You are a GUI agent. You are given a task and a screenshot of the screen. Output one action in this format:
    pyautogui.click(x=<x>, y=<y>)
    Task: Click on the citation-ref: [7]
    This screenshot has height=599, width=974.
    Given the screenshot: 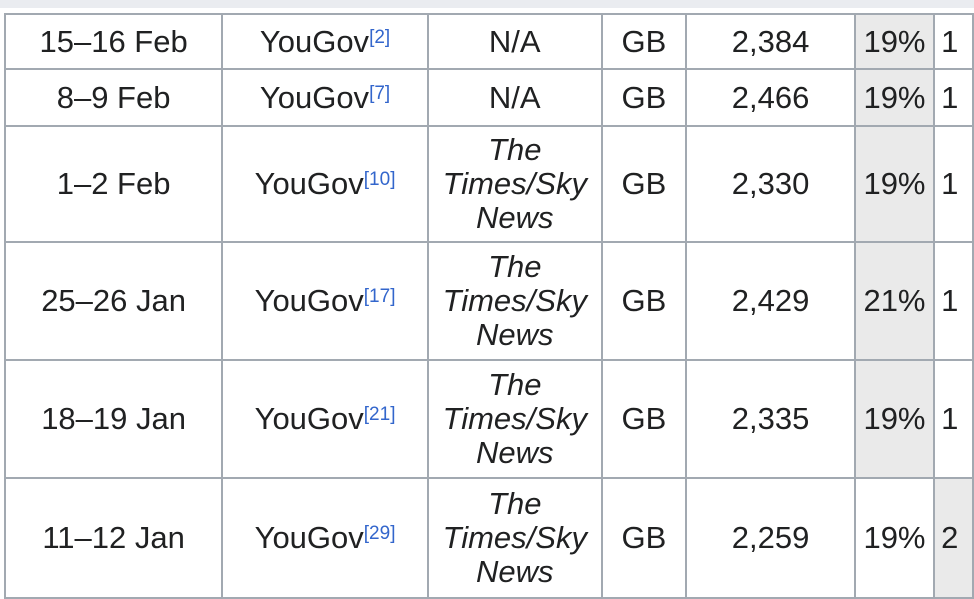 What is the action you would take?
    pyautogui.click(x=380, y=93)
    